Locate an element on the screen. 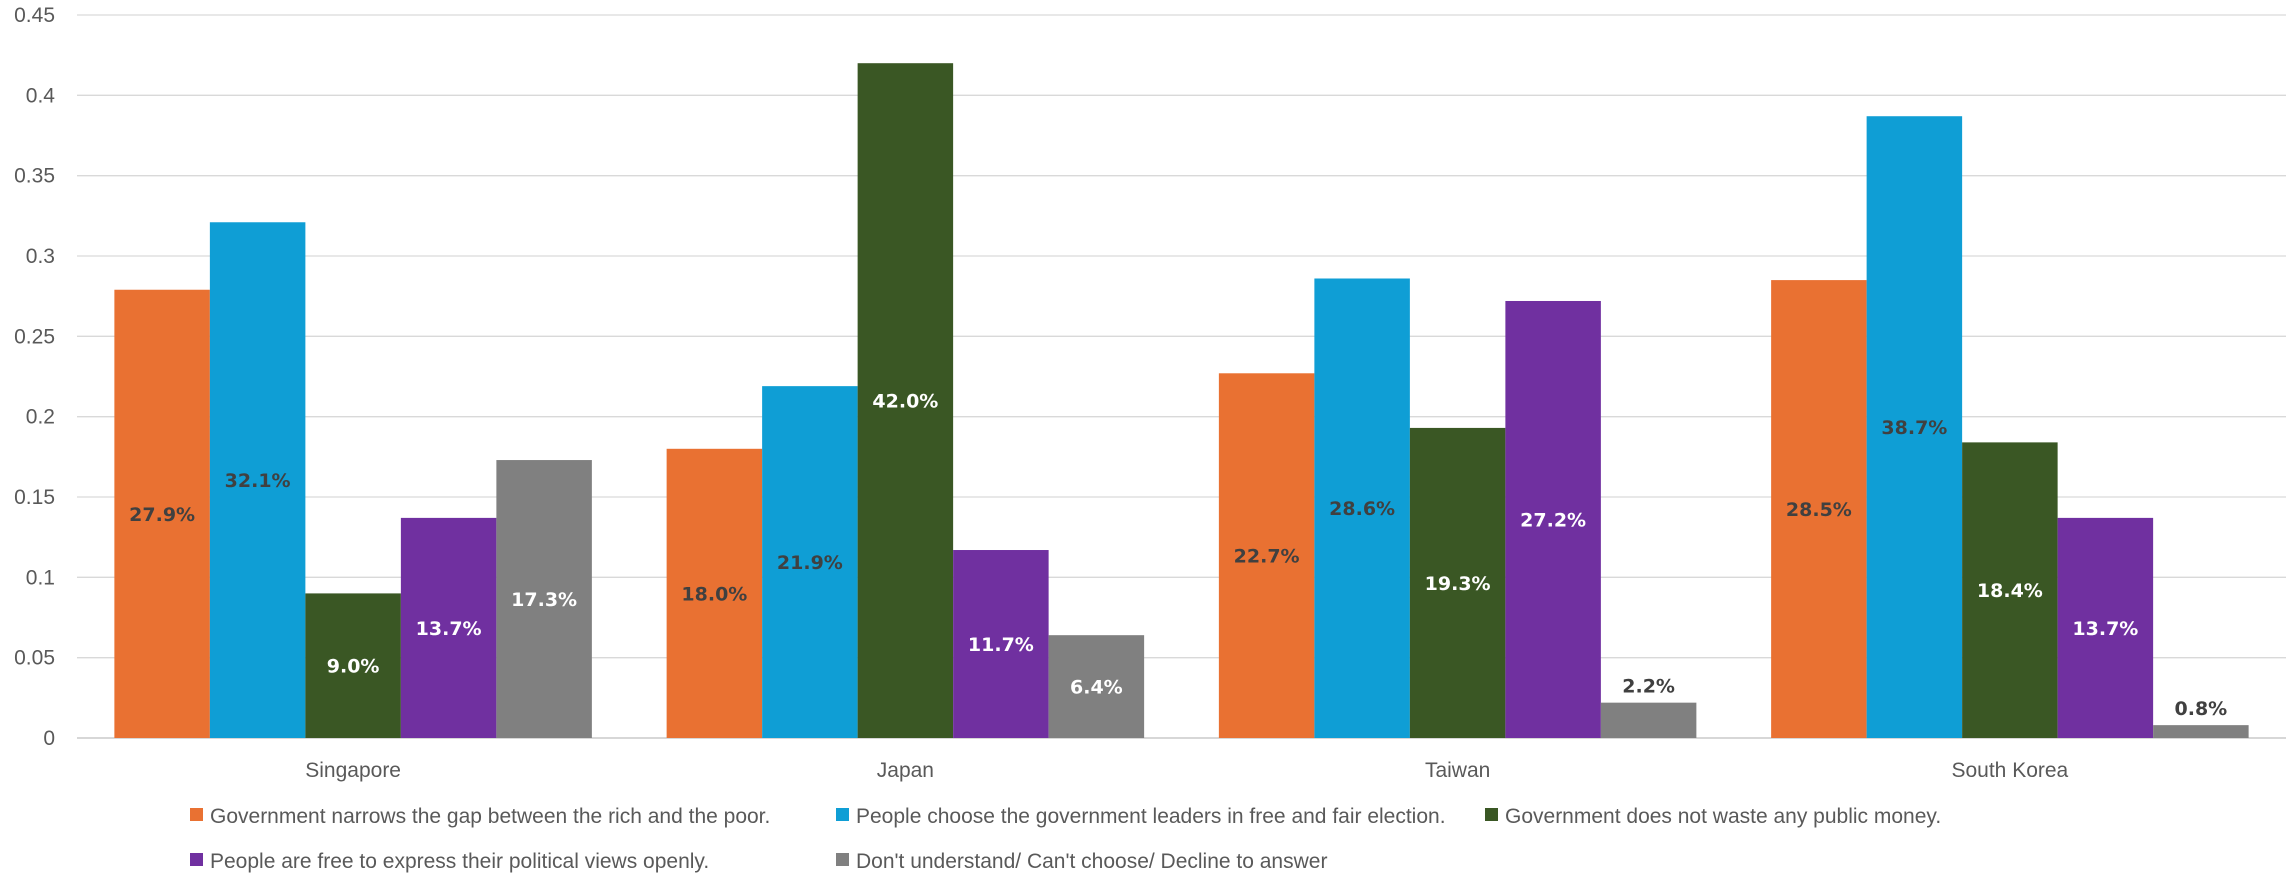 The width and height of the screenshot is (2290, 881). y-tick-label: 0.3 is located at coordinates (40, 256).